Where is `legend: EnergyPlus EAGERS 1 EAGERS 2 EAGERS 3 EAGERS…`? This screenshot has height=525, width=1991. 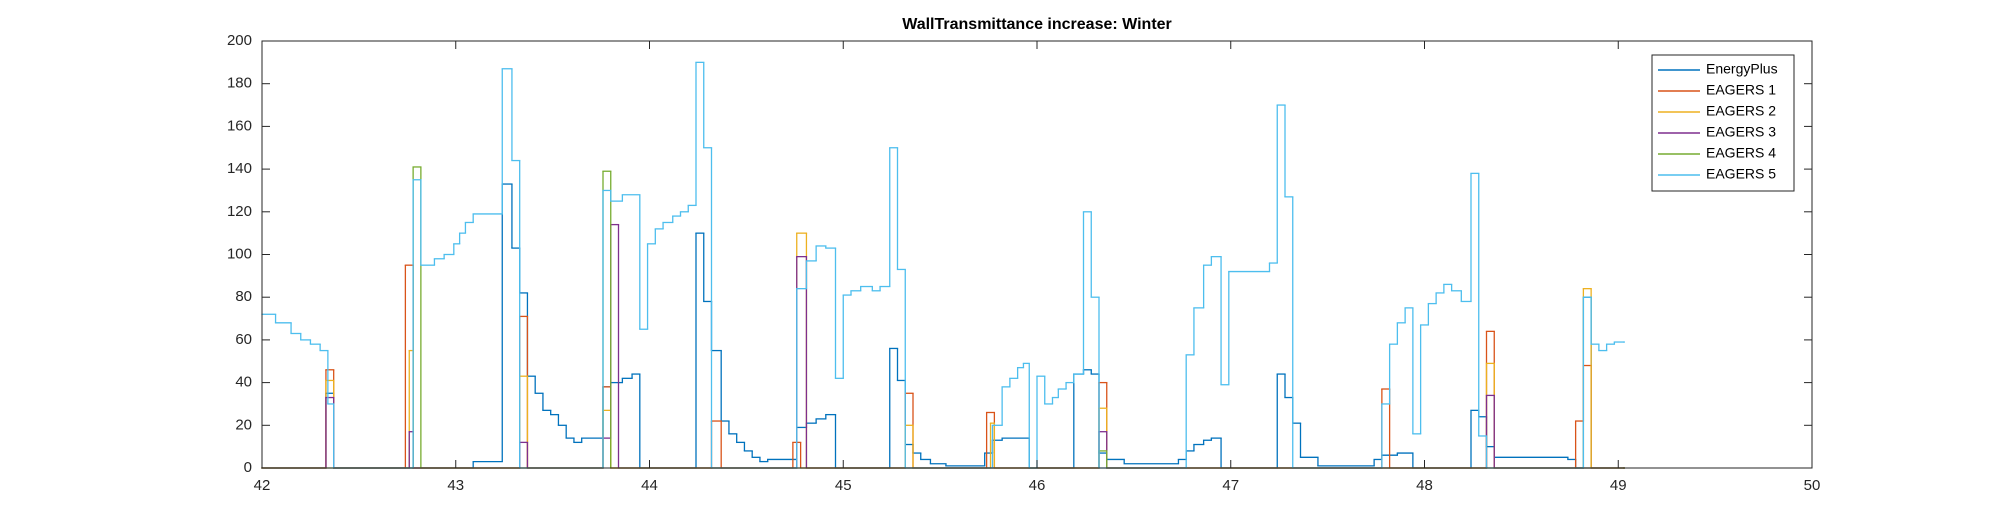
legend: EnergyPlus EAGERS 1 EAGERS 2 EAGERS 3 EAGERS… is located at coordinates (1723, 123).